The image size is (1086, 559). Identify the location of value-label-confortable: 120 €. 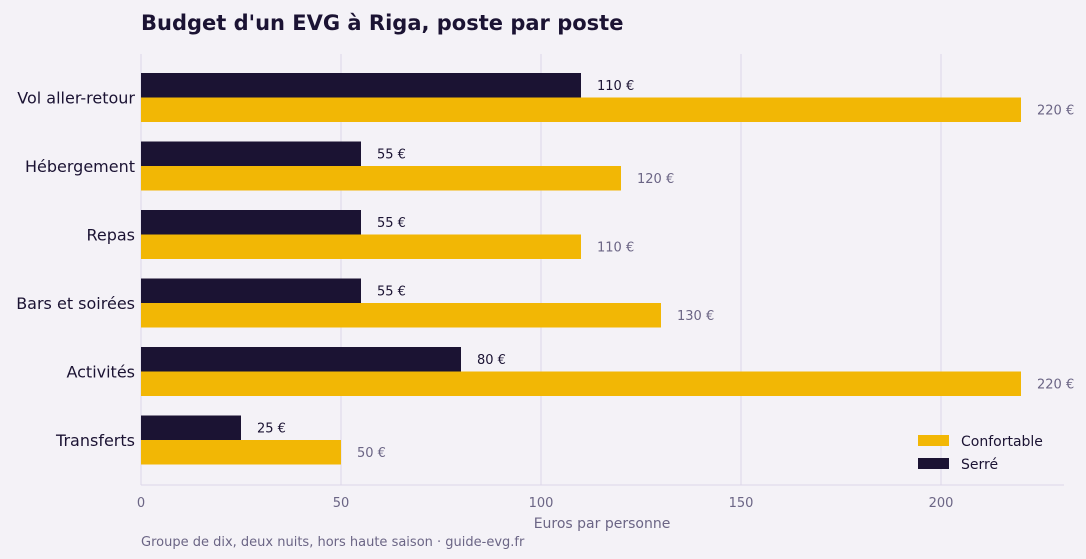
(655, 179).